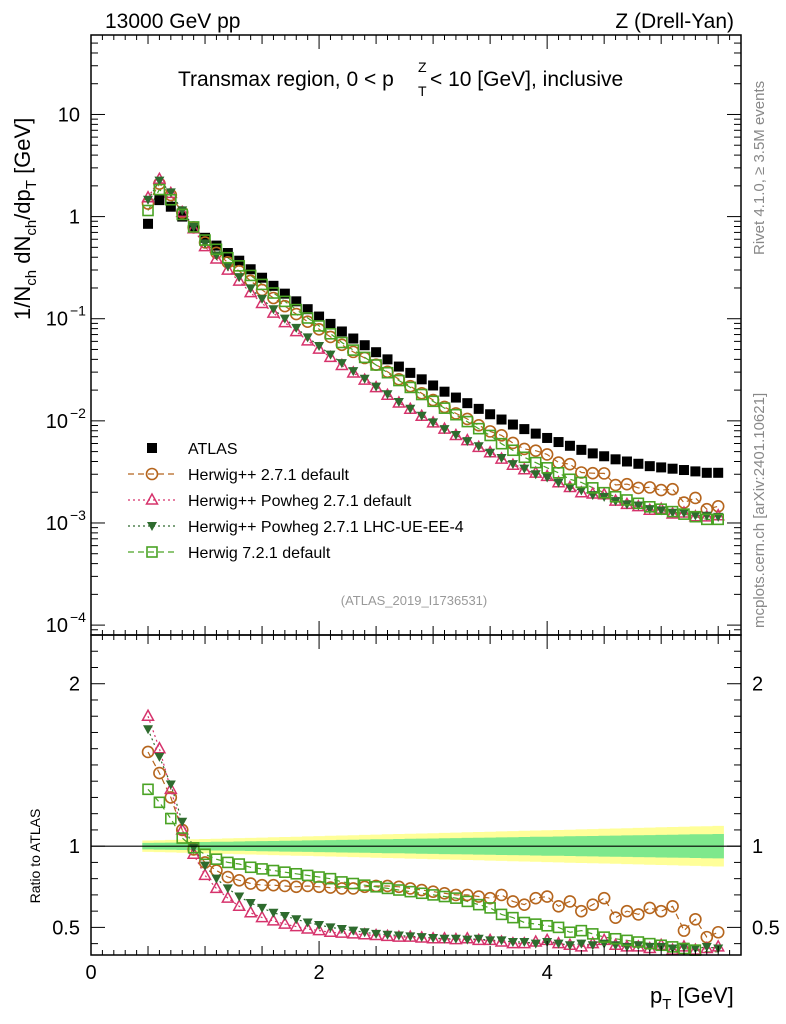 The height and width of the screenshot is (1024, 786). I want to click on marker-top-s4-p9, so click(250, 275).